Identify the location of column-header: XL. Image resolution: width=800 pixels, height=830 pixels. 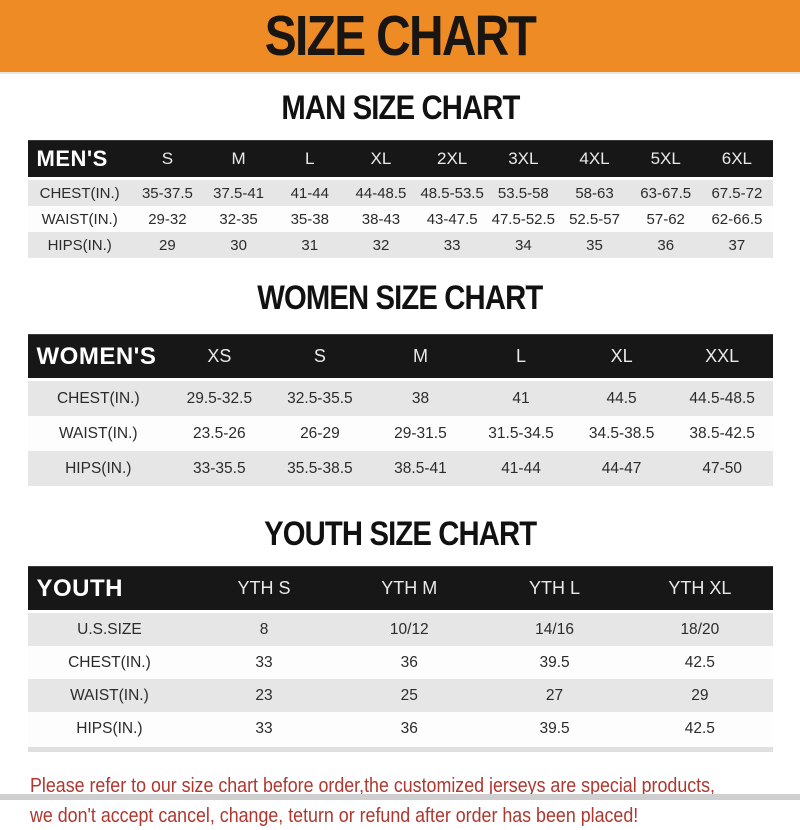
(381, 160).